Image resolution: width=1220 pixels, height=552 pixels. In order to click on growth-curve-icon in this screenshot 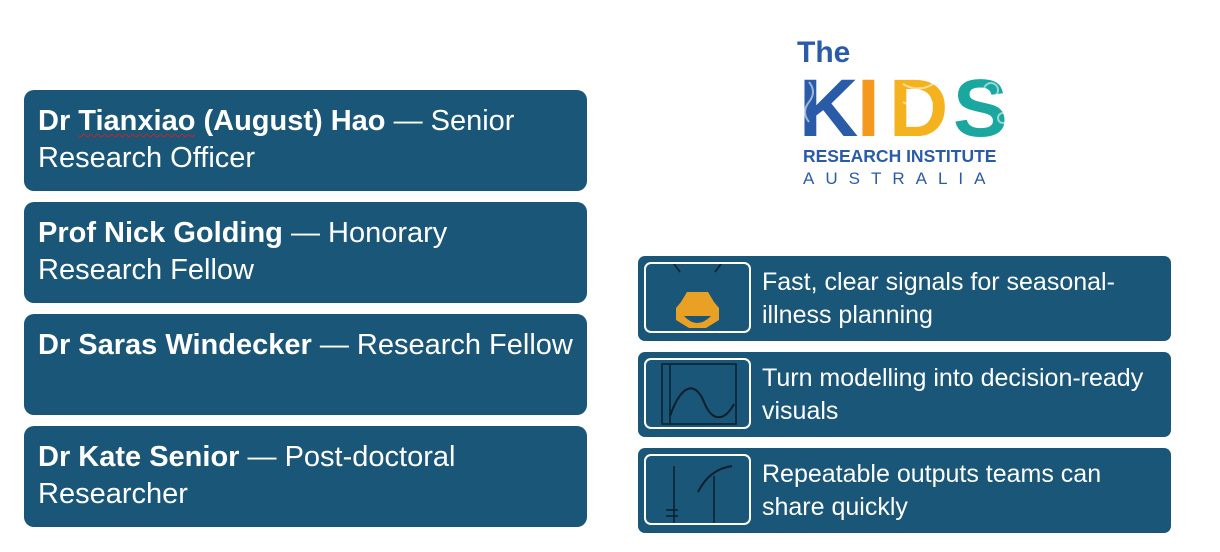, I will do `click(697, 489)`.